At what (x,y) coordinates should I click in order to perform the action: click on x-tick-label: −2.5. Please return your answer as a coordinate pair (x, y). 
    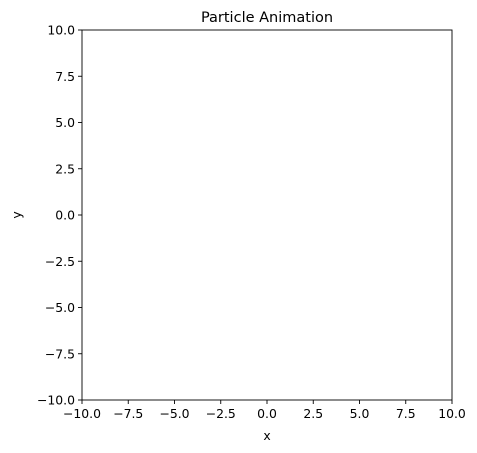
    Looking at the image, I should click on (221, 413).